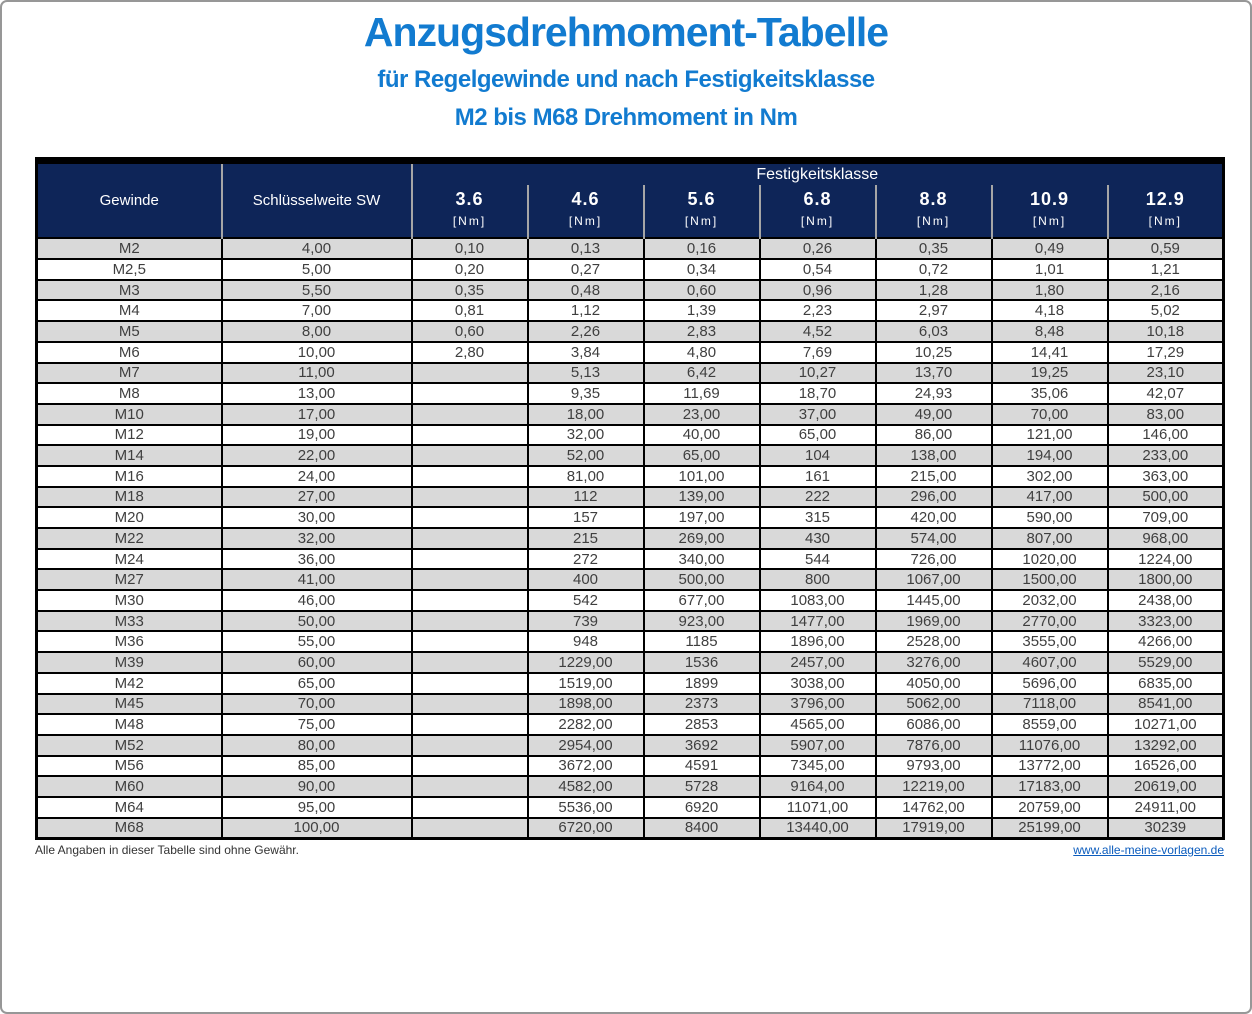  I want to click on website-link: www.alle-meine-vorlagen.de, so click(1148, 849).